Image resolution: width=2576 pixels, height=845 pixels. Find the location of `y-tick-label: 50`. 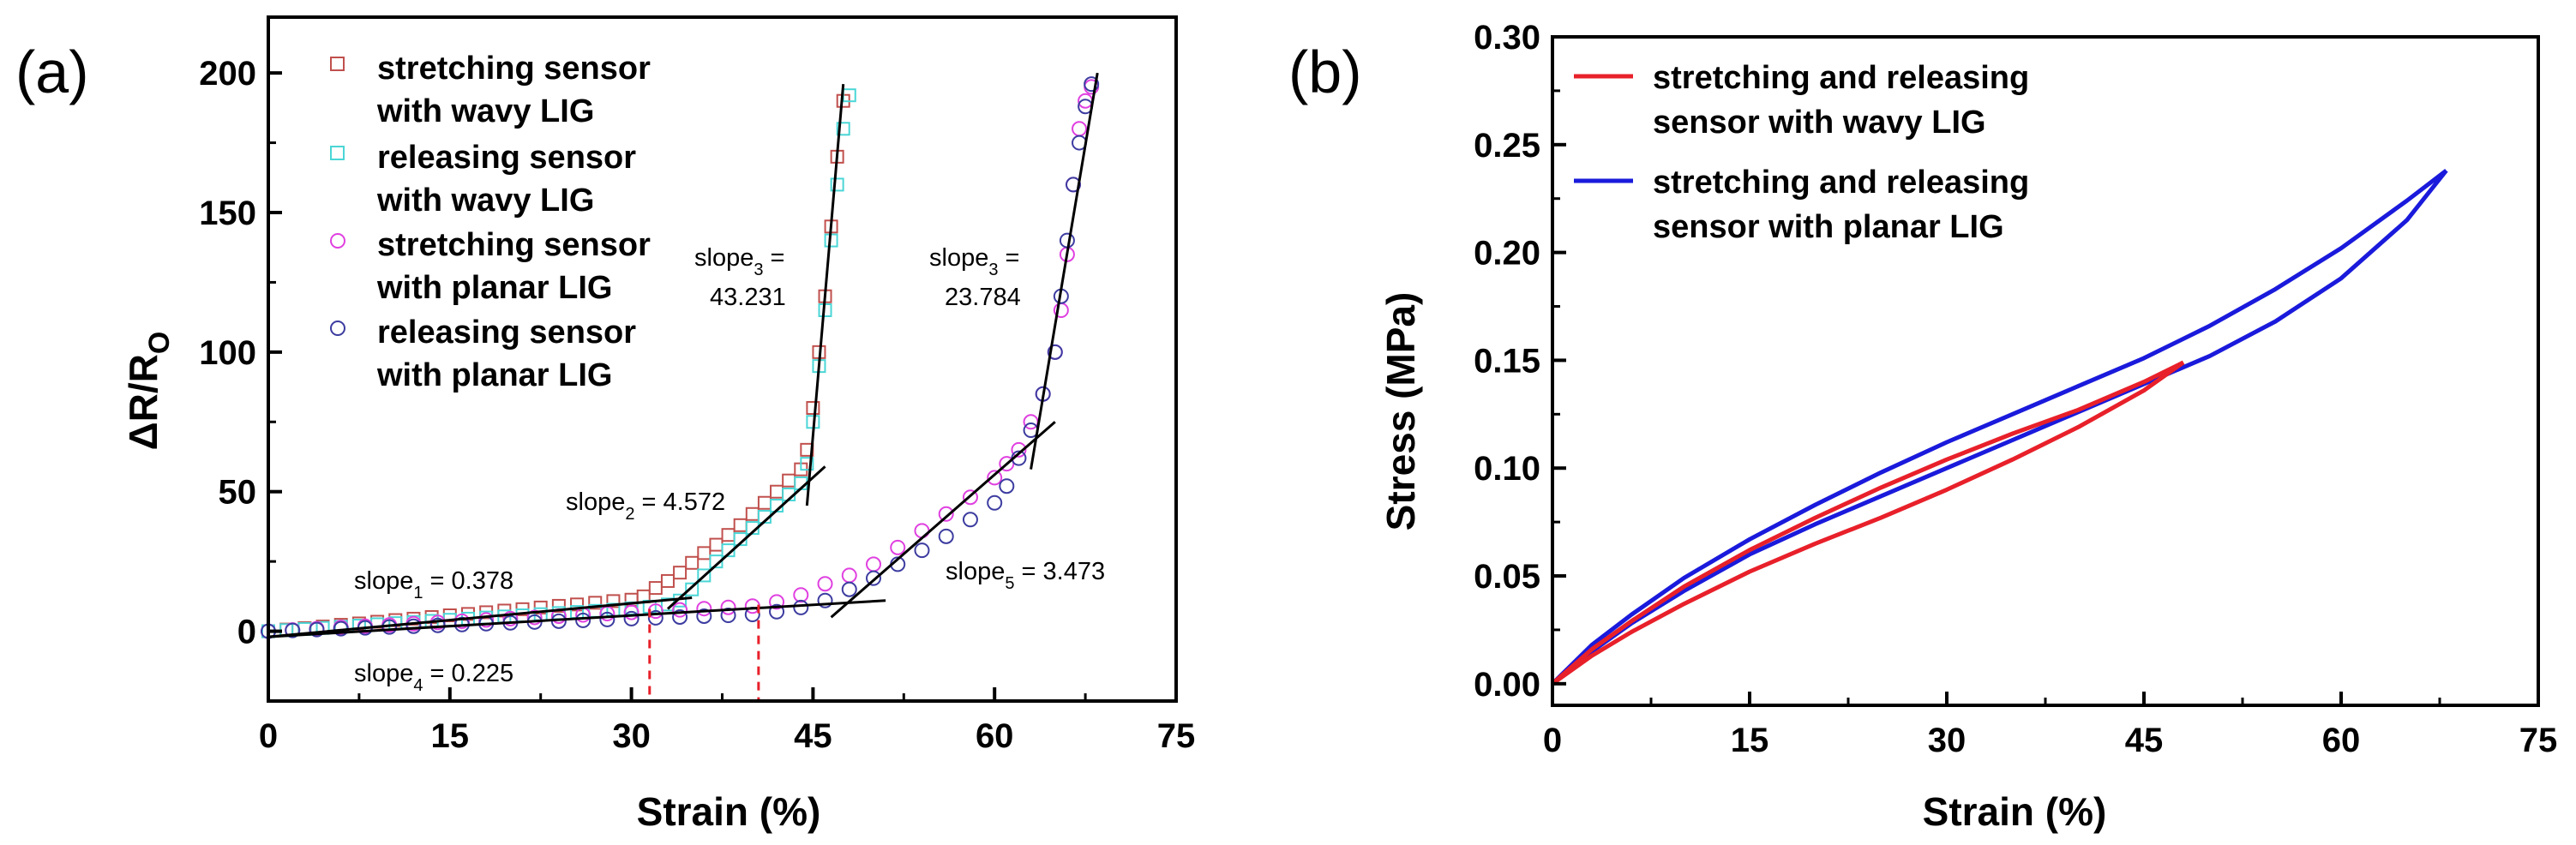

y-tick-label: 50 is located at coordinates (238, 493).